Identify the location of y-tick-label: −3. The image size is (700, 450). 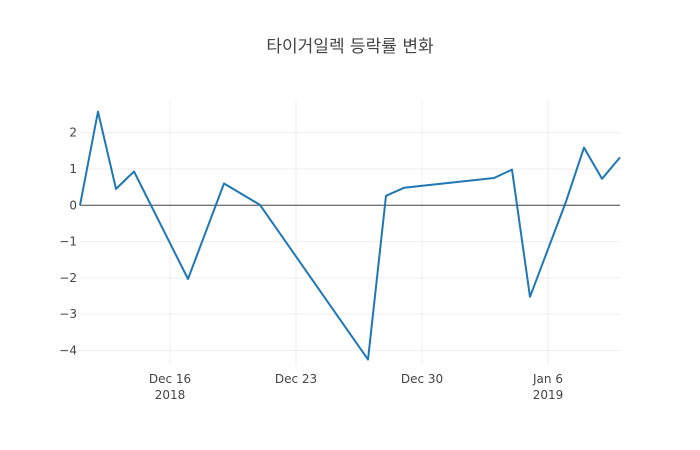
(68, 314).